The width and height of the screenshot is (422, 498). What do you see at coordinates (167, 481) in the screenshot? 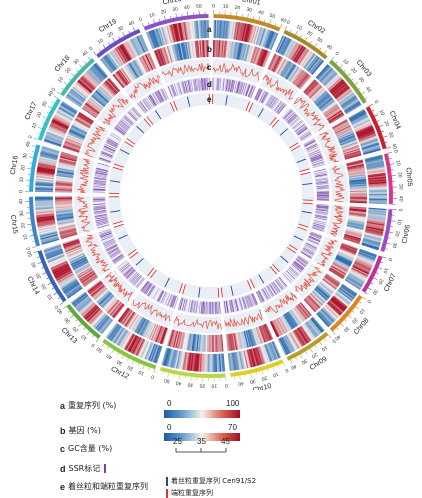
I see `legend-cen-mark` at bounding box center [167, 481].